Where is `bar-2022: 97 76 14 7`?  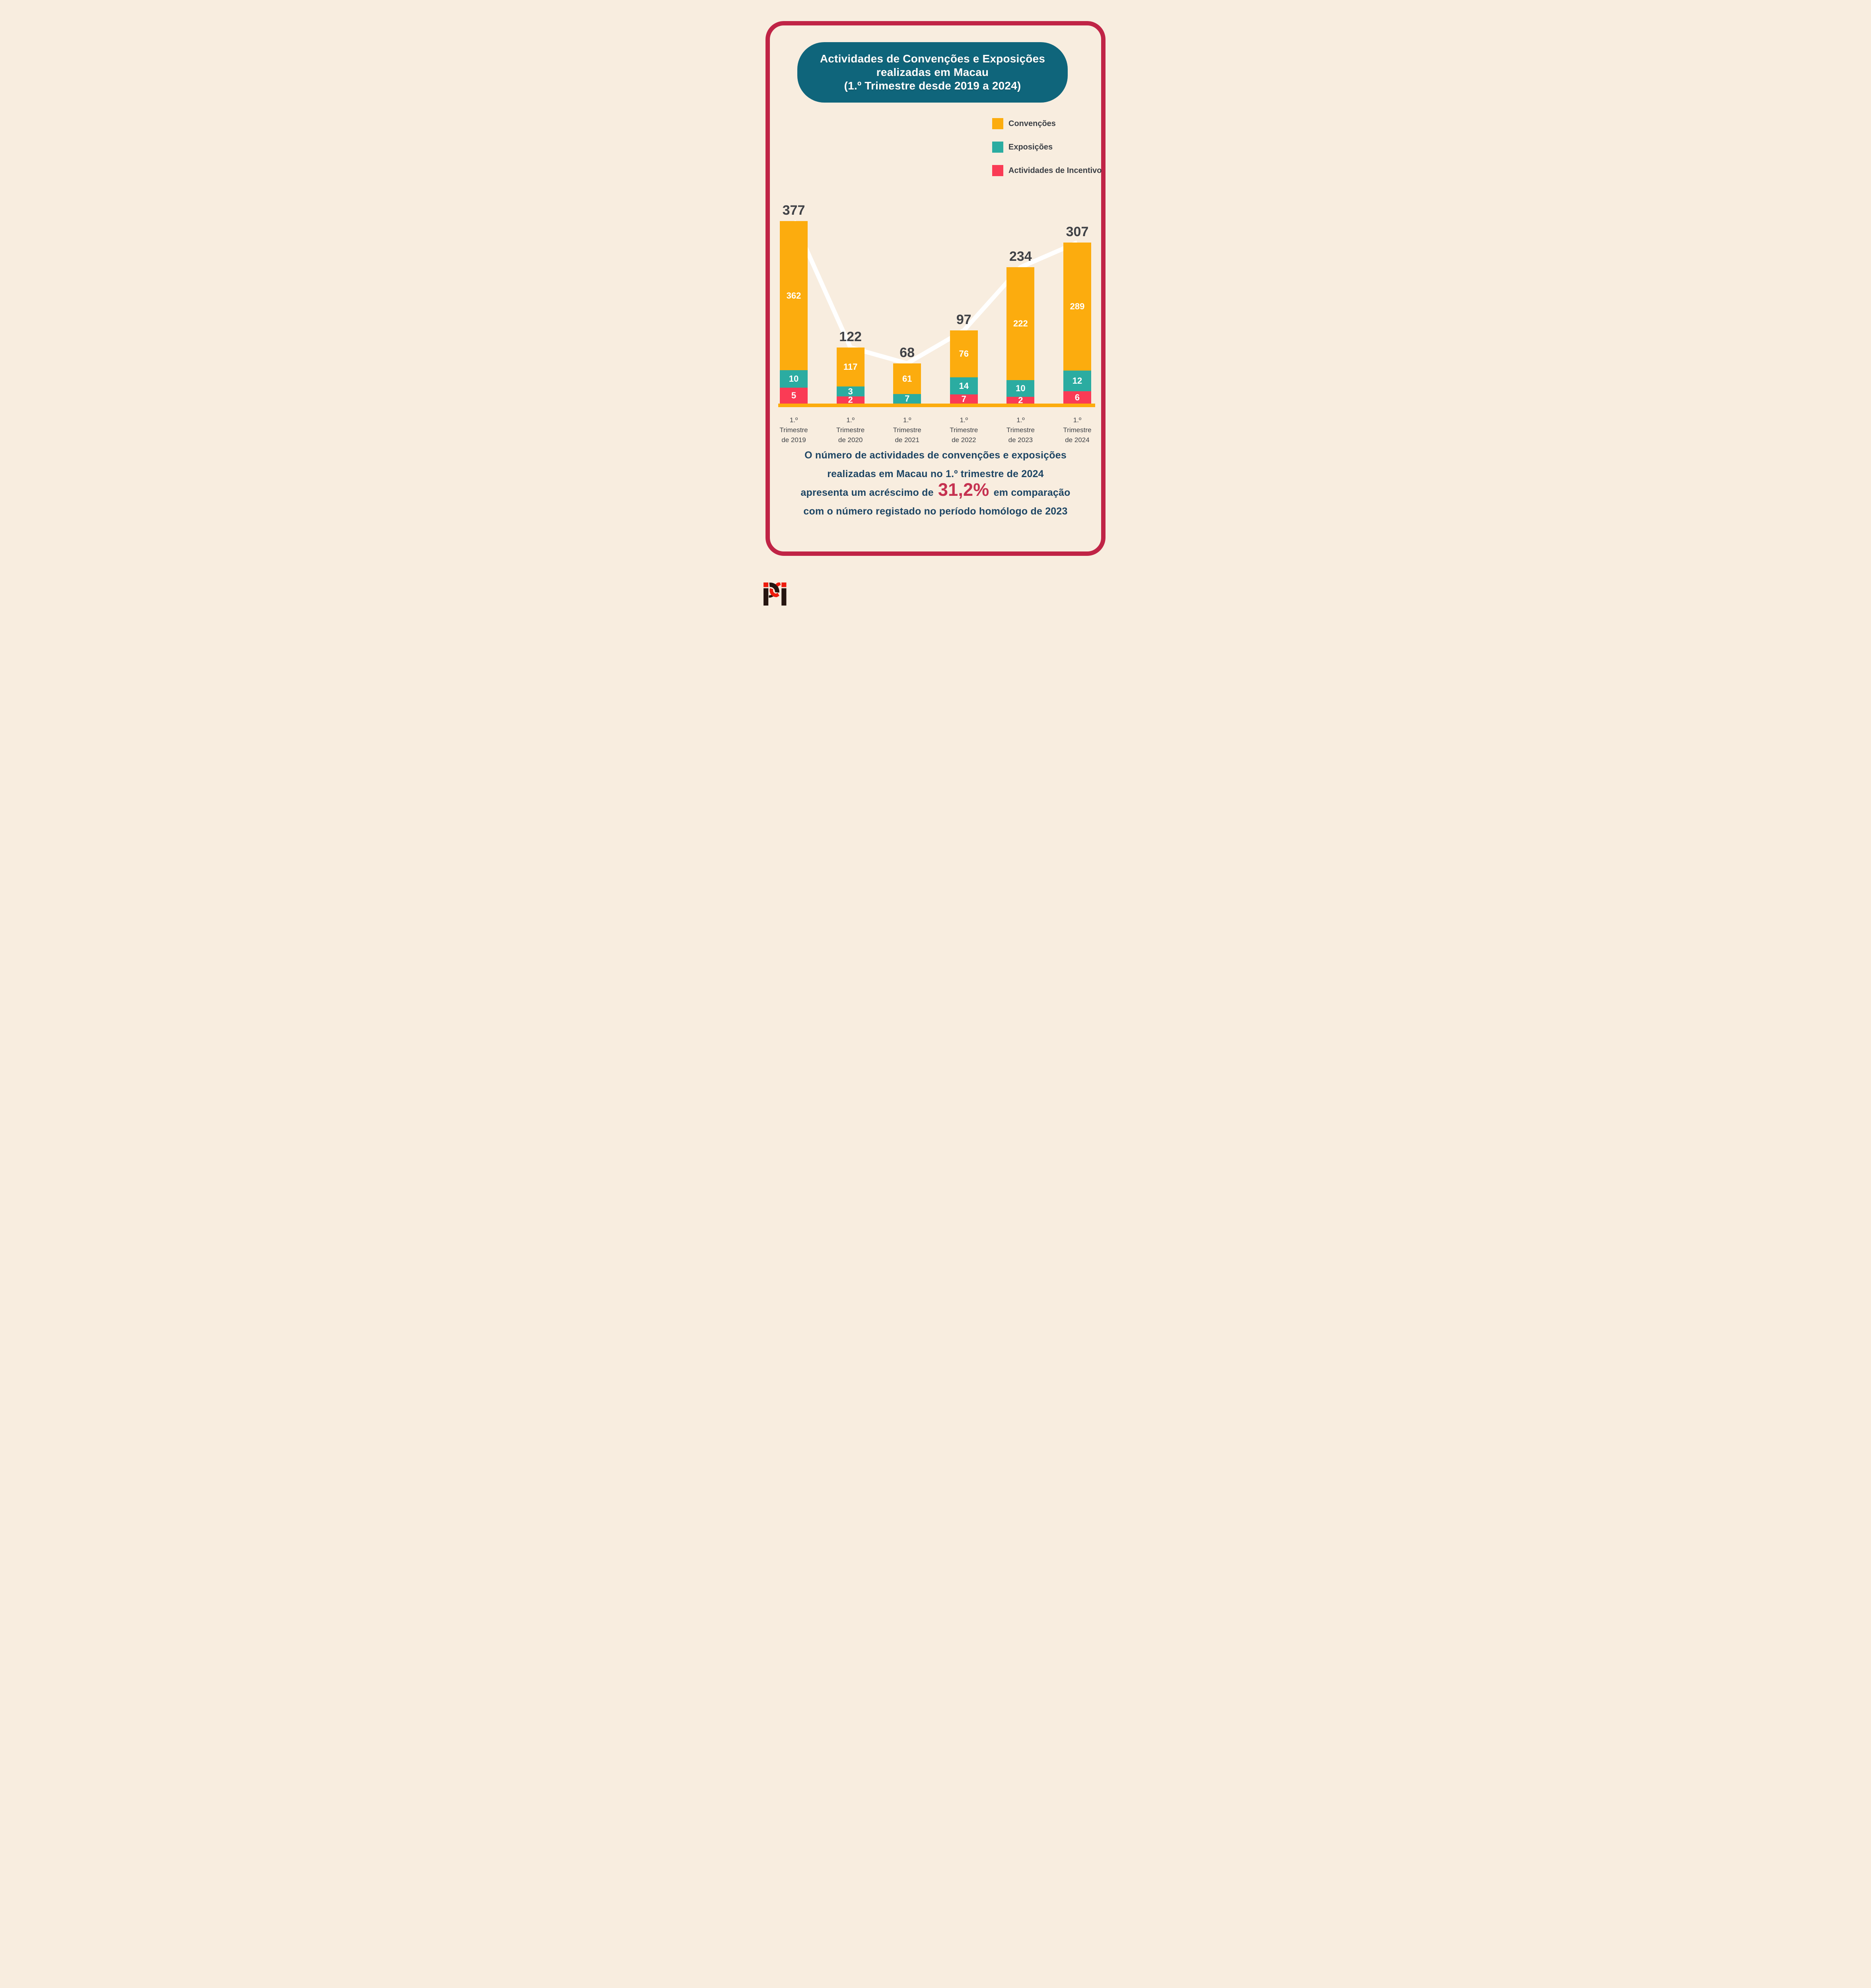 bar-2022: 97 76 14 7 is located at coordinates (964, 358).